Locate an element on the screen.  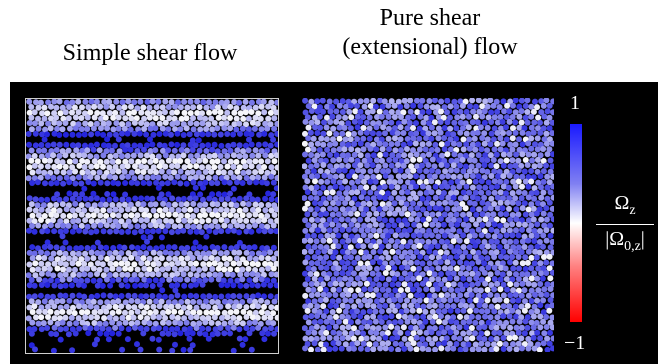
right-title-line1: Pure shear is located at coordinates (430, 18).